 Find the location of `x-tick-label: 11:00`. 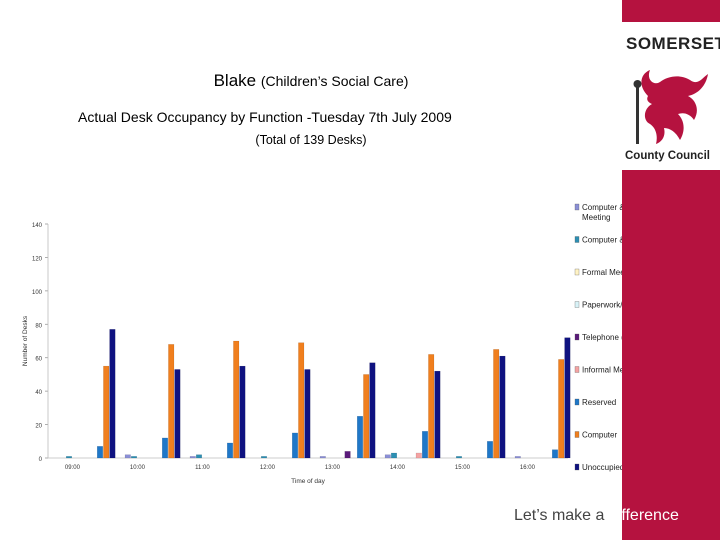

x-tick-label: 11:00 is located at coordinates (202, 468).